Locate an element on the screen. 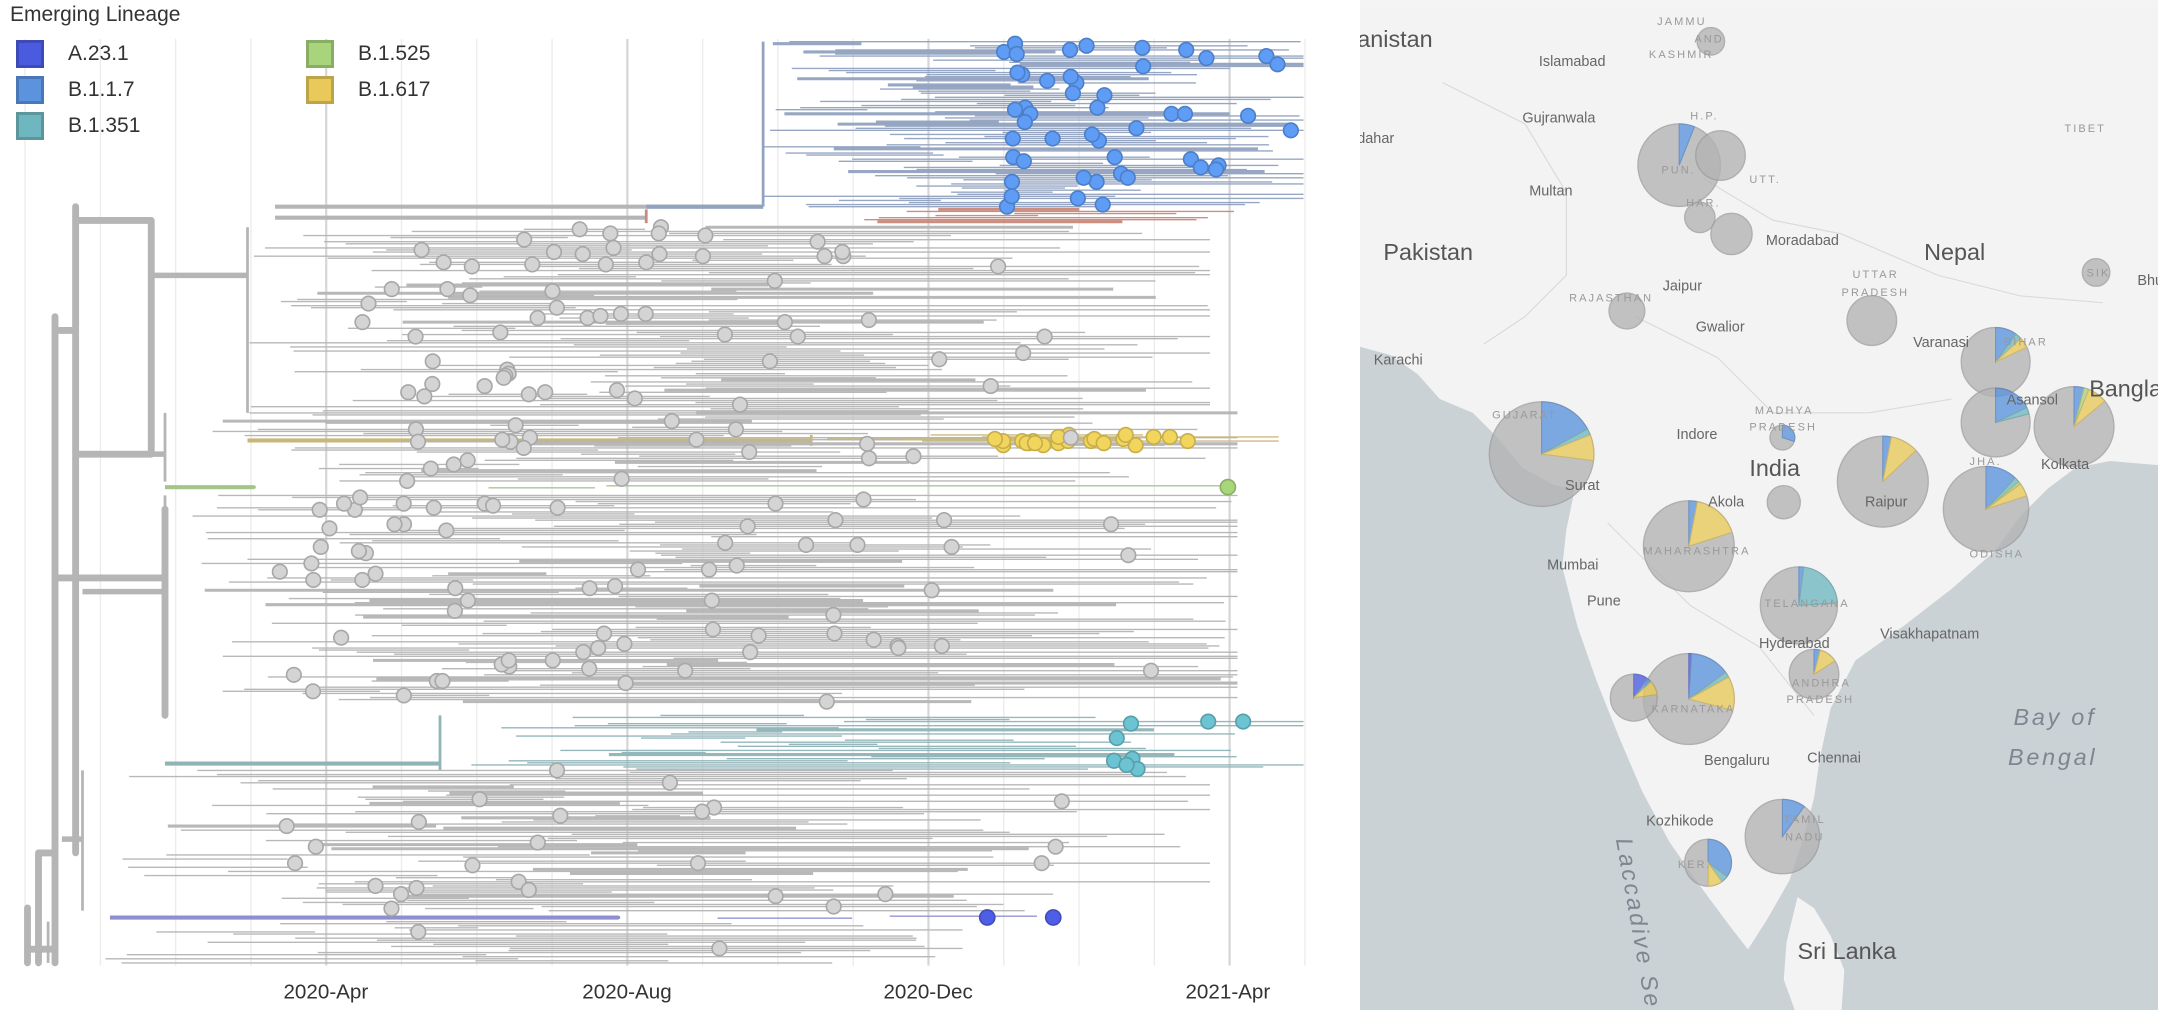  pie-madhya-pradesh is located at coordinates (1782, 437).